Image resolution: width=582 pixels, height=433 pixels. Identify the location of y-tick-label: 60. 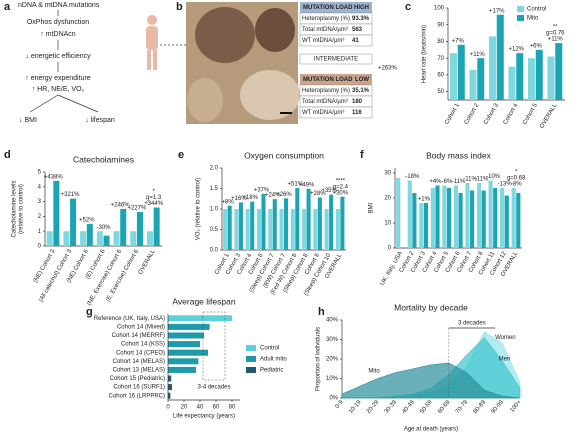
(440, 75).